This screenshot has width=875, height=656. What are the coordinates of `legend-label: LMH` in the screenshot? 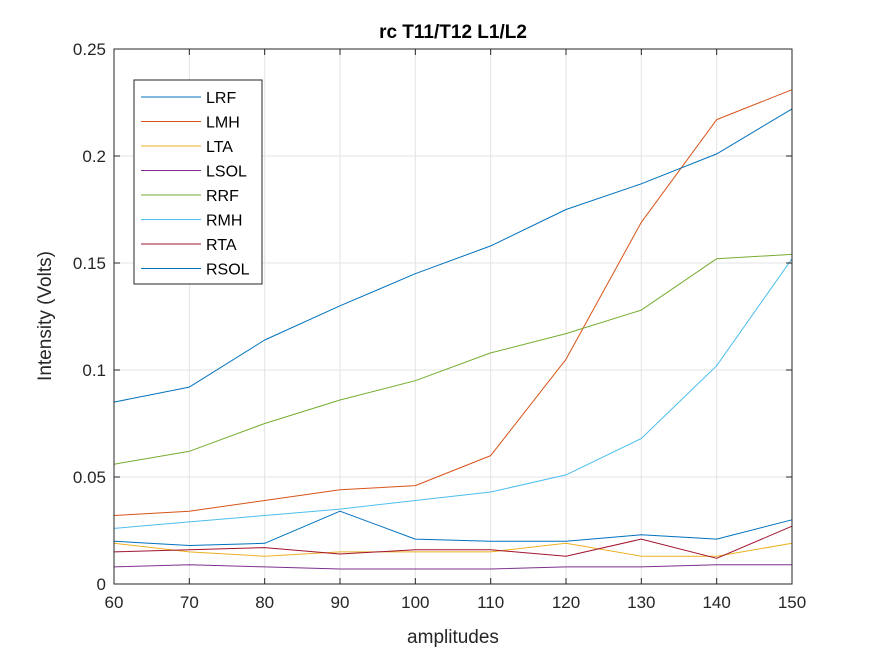 It's located at (223, 123).